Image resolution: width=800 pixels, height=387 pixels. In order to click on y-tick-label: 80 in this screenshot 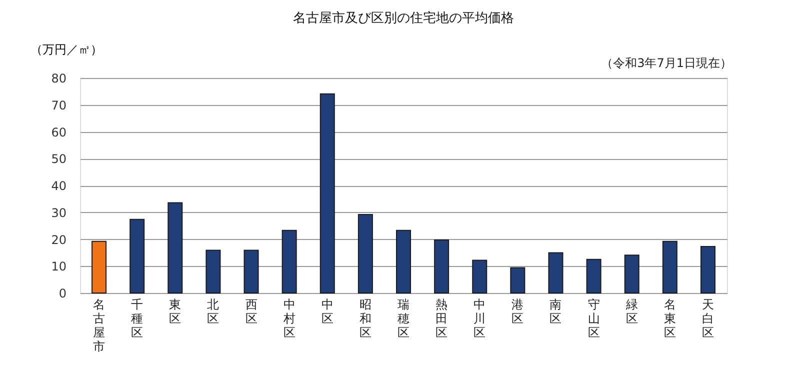, I will do `click(58, 79)`.